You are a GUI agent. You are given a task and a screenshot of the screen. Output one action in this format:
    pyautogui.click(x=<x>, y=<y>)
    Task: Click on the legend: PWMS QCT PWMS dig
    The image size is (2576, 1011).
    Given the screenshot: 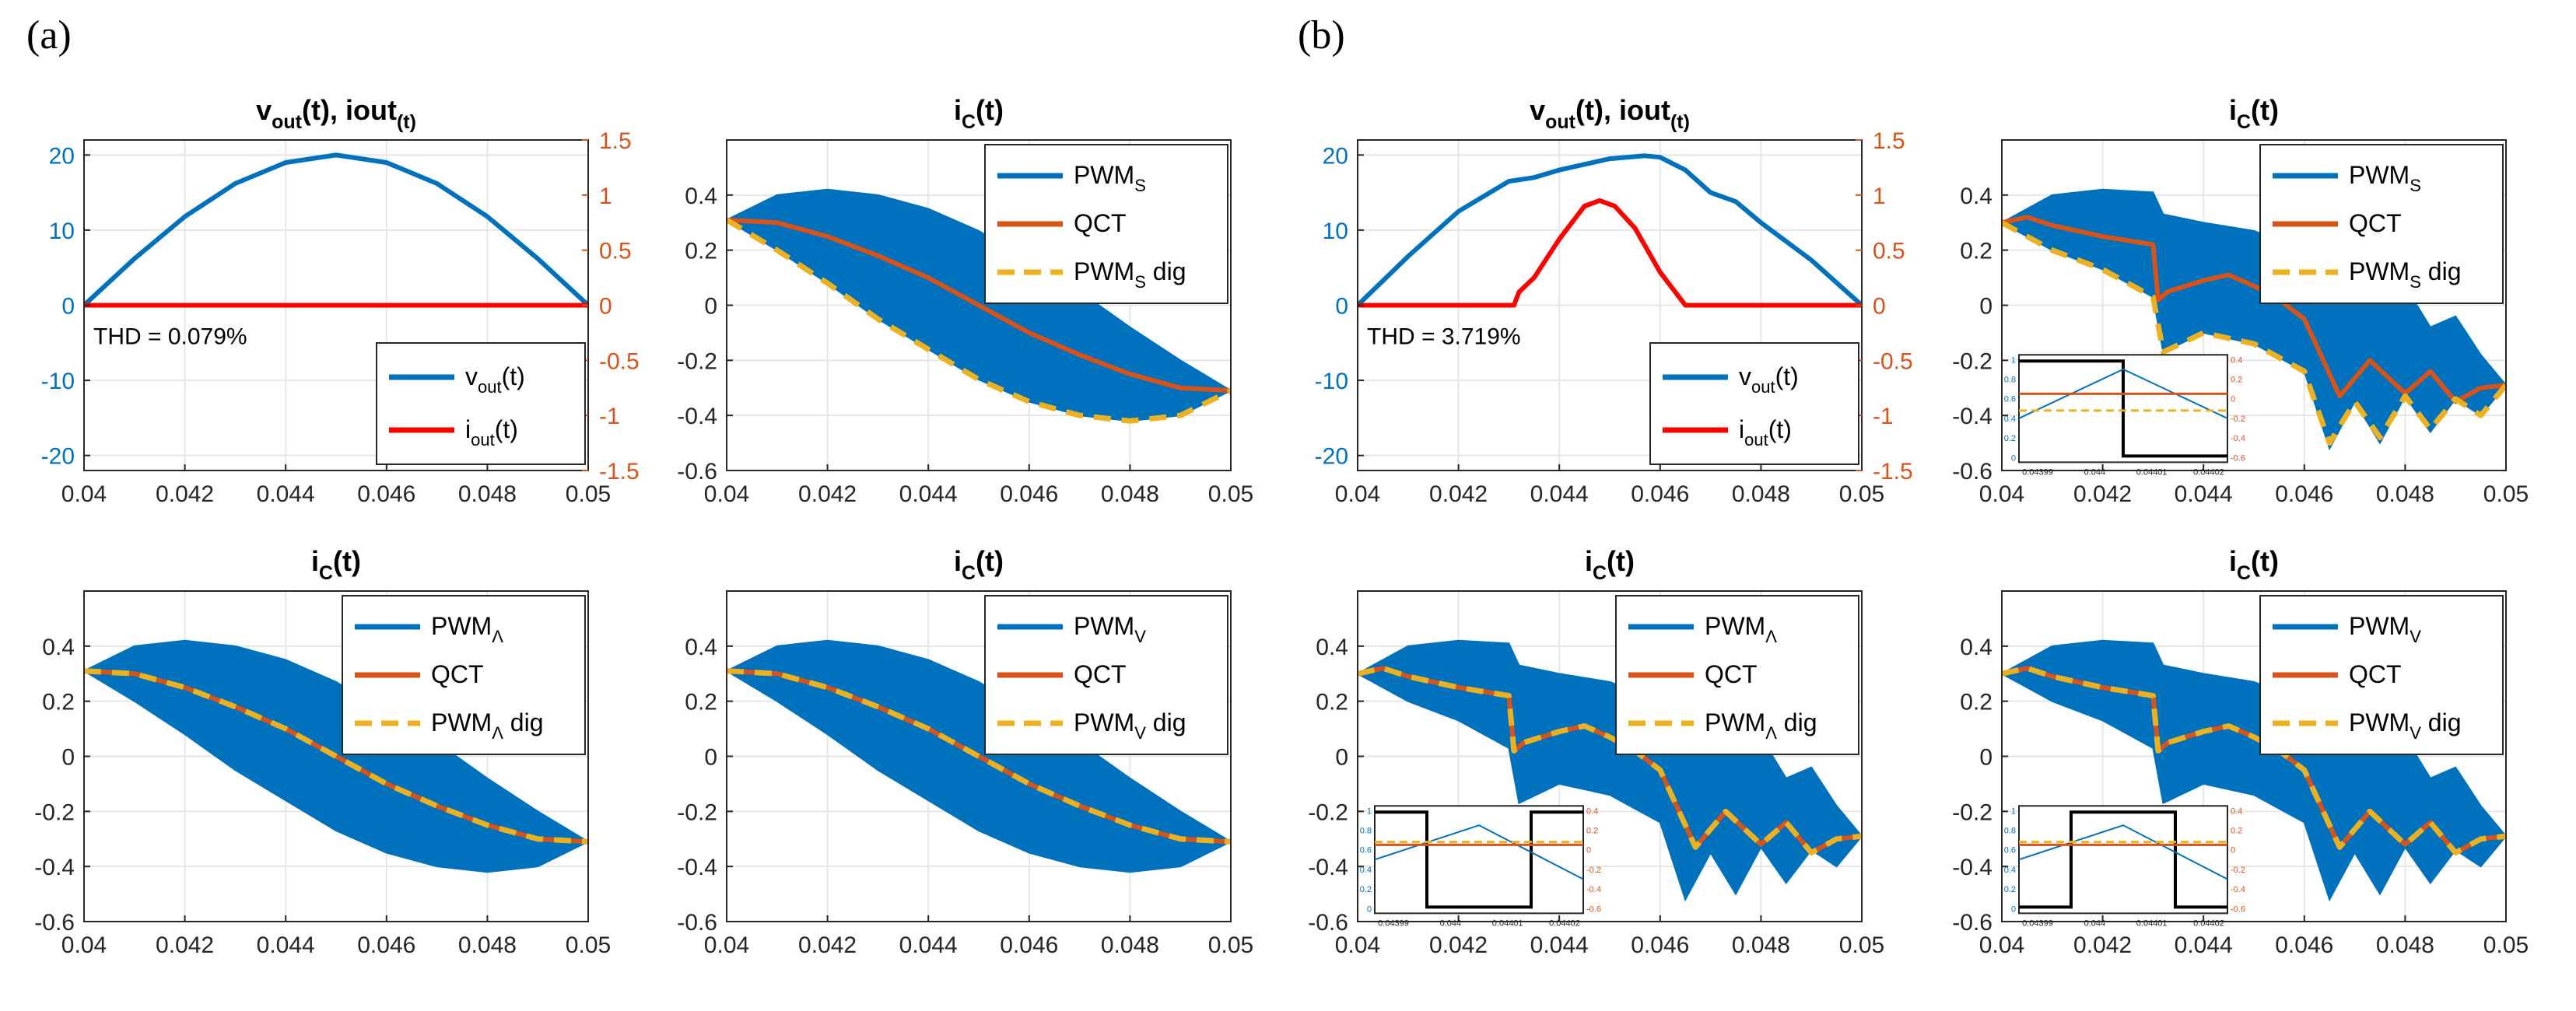 What is the action you would take?
    pyautogui.click(x=2381, y=224)
    